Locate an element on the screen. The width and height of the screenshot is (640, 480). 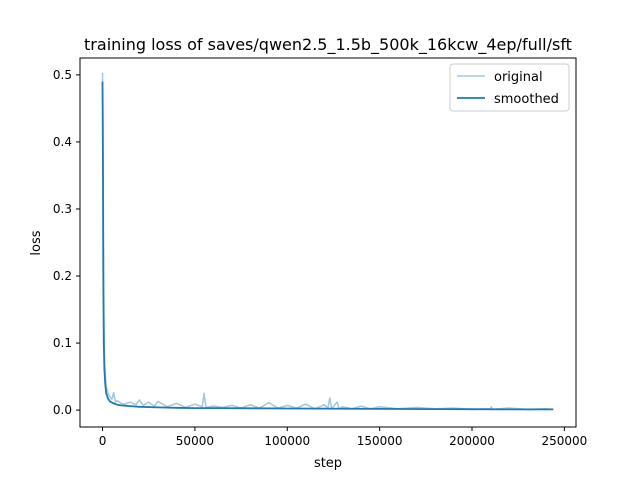
x-tick-label: 50000 is located at coordinates (195, 441).